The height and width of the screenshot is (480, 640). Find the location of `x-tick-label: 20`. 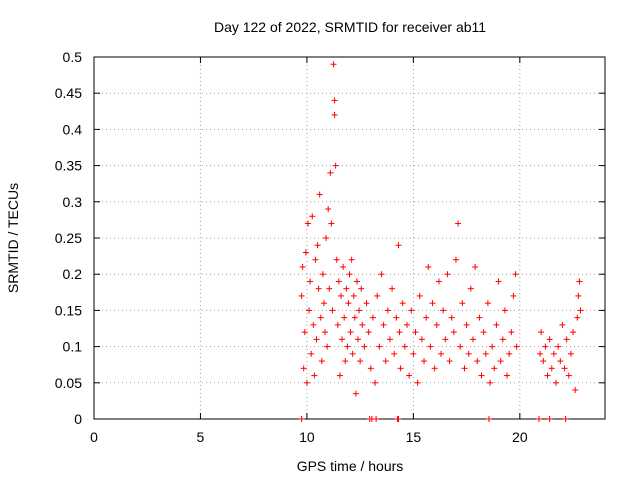

x-tick-label: 20 is located at coordinates (520, 437).